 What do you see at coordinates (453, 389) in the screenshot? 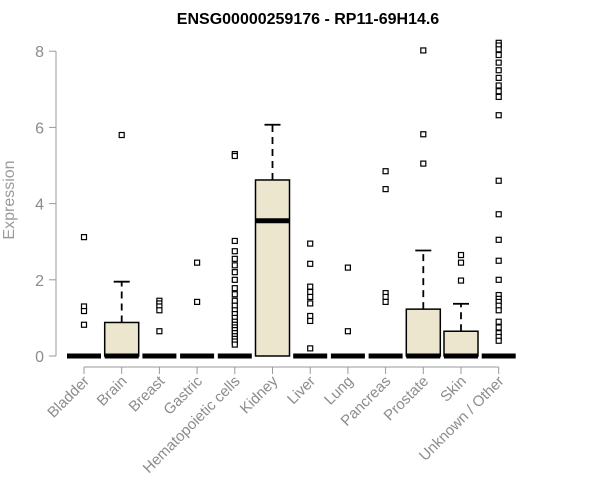
I see `x-tick-label: Skin` at bounding box center [453, 389].